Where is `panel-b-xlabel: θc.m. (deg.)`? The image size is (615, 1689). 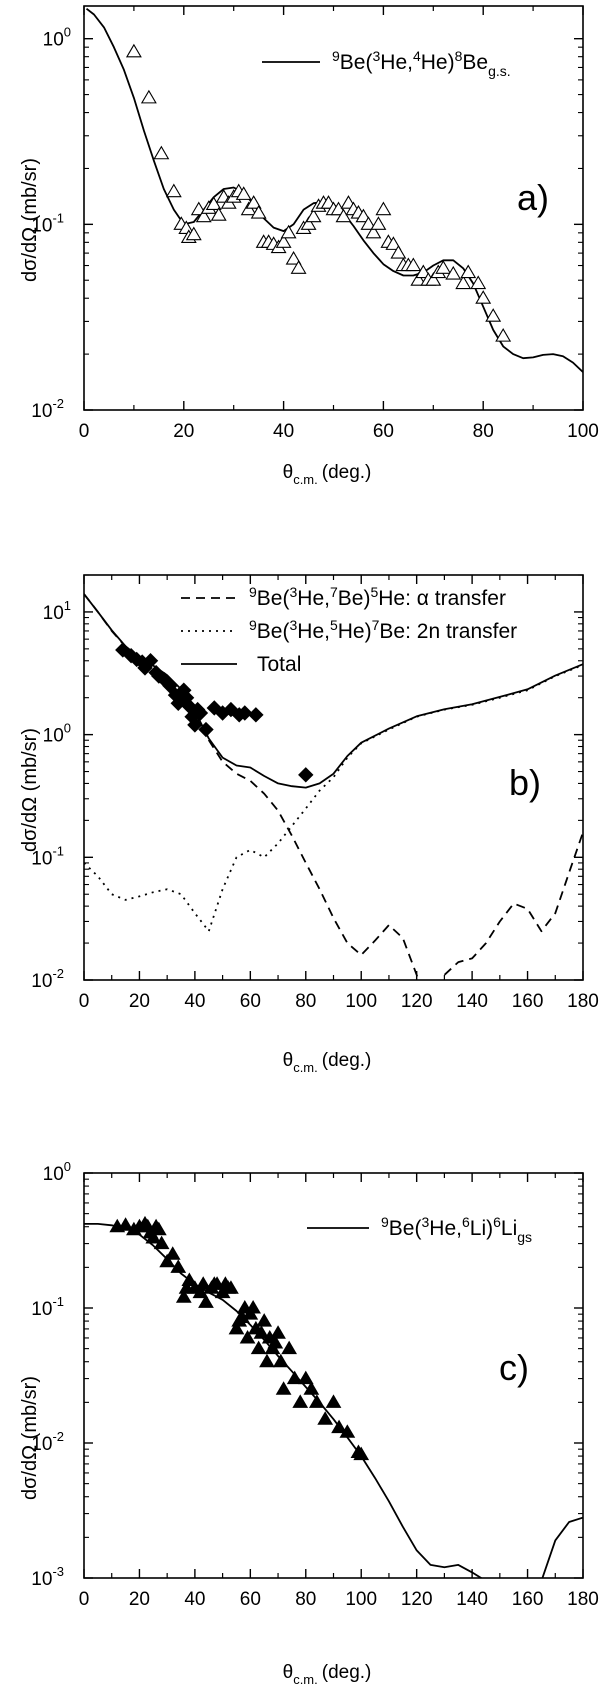
panel-b-xlabel: θc.m. (deg.) is located at coordinates (327, 1062).